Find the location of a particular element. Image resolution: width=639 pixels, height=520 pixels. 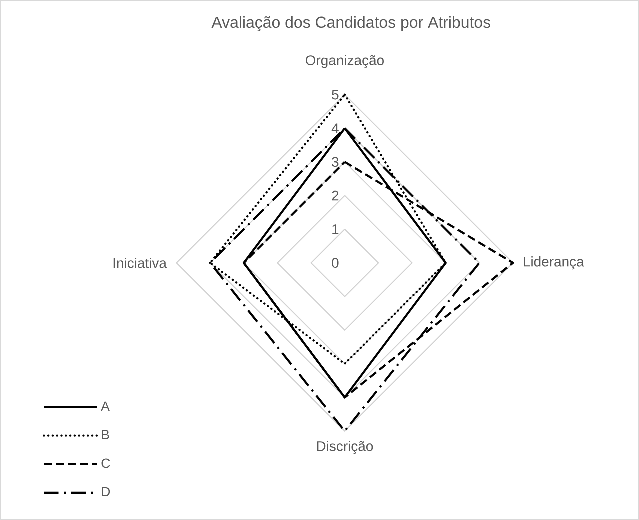

y-tick-label: 4 is located at coordinates (335, 129).